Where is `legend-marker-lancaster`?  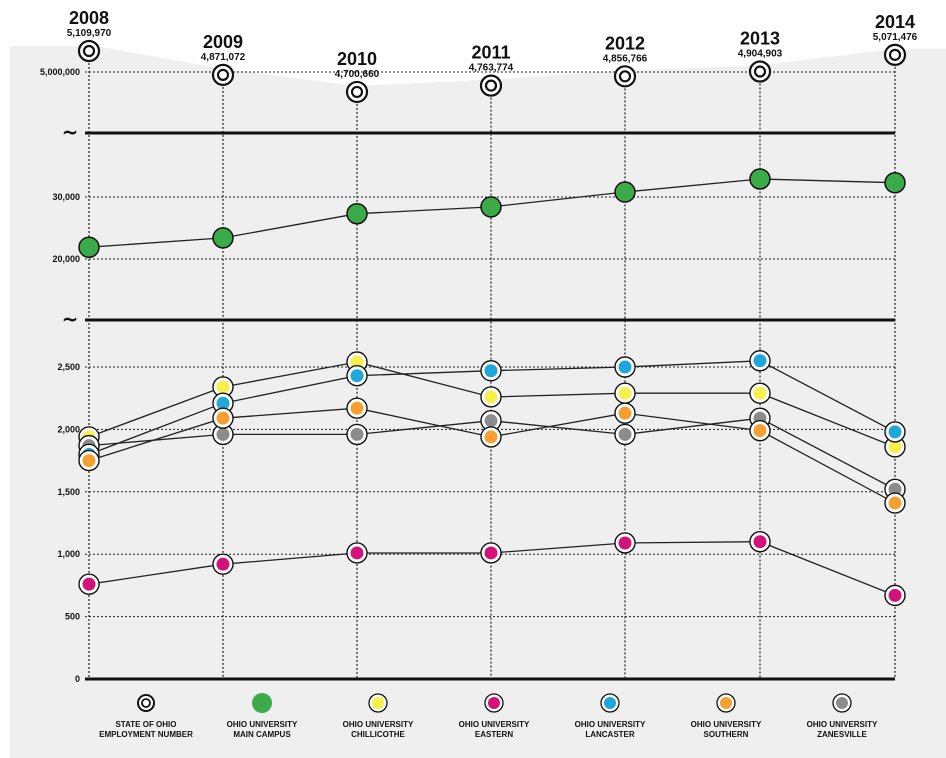 legend-marker-lancaster is located at coordinates (610, 703).